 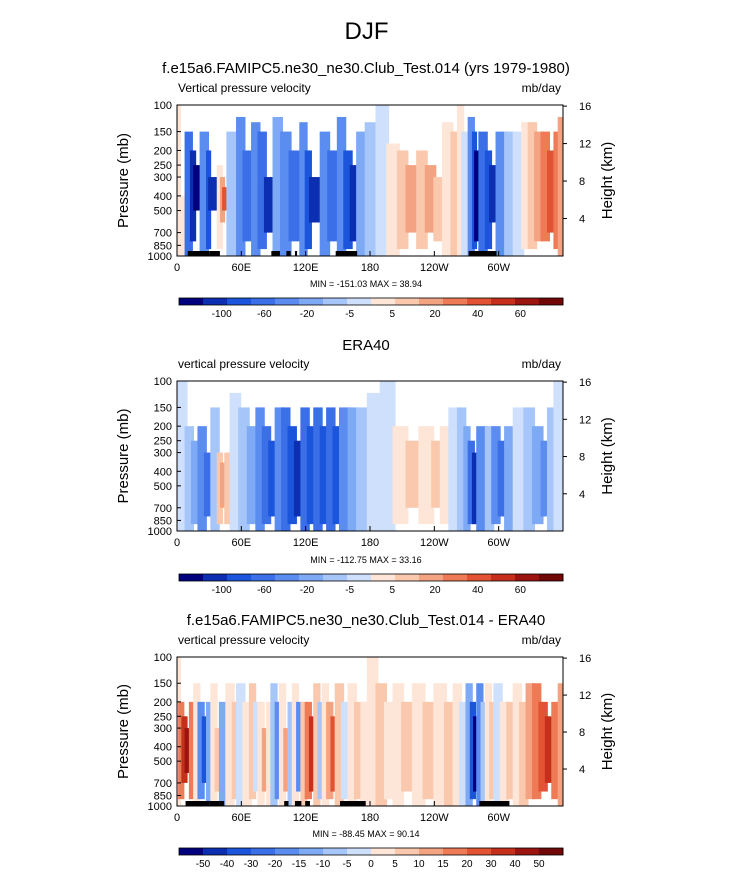 What do you see at coordinates (393, 314) in the screenshot?
I see `colorbar-label: 5` at bounding box center [393, 314].